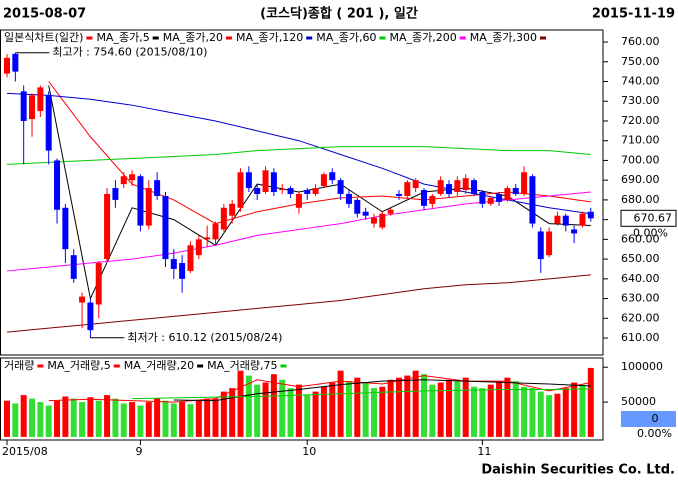  I want to click on y-tick-label: 730.00, so click(640, 100).